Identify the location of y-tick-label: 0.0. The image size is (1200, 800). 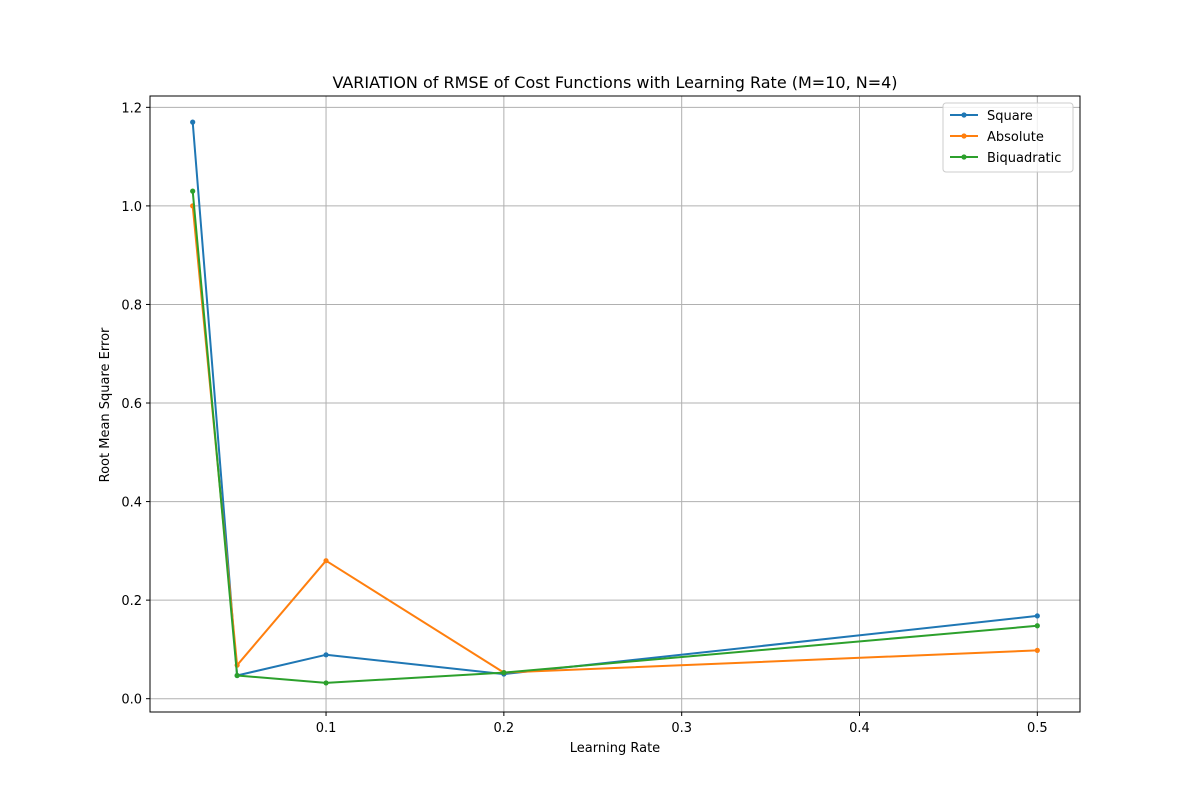
(131, 700).